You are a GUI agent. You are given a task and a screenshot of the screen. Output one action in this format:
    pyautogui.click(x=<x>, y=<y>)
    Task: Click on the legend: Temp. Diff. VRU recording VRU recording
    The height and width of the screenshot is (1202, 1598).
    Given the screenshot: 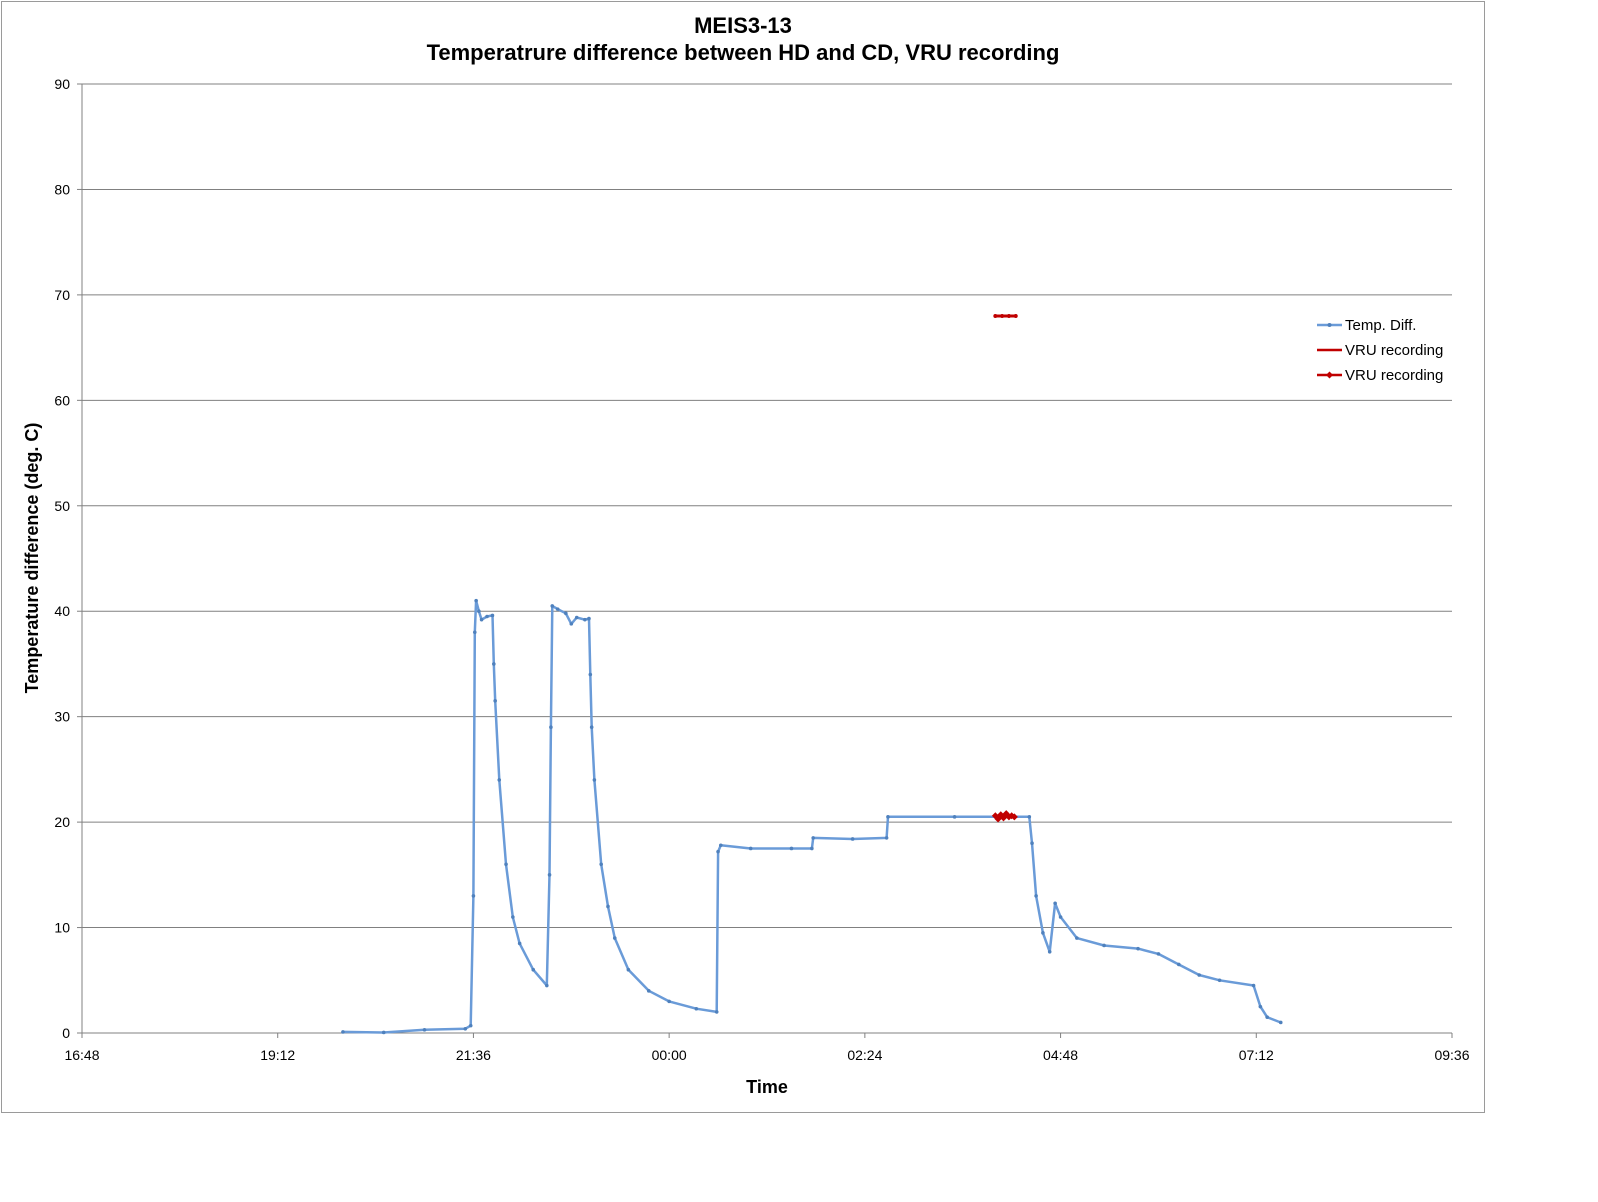 What is the action you would take?
    pyautogui.click(x=1380, y=350)
    